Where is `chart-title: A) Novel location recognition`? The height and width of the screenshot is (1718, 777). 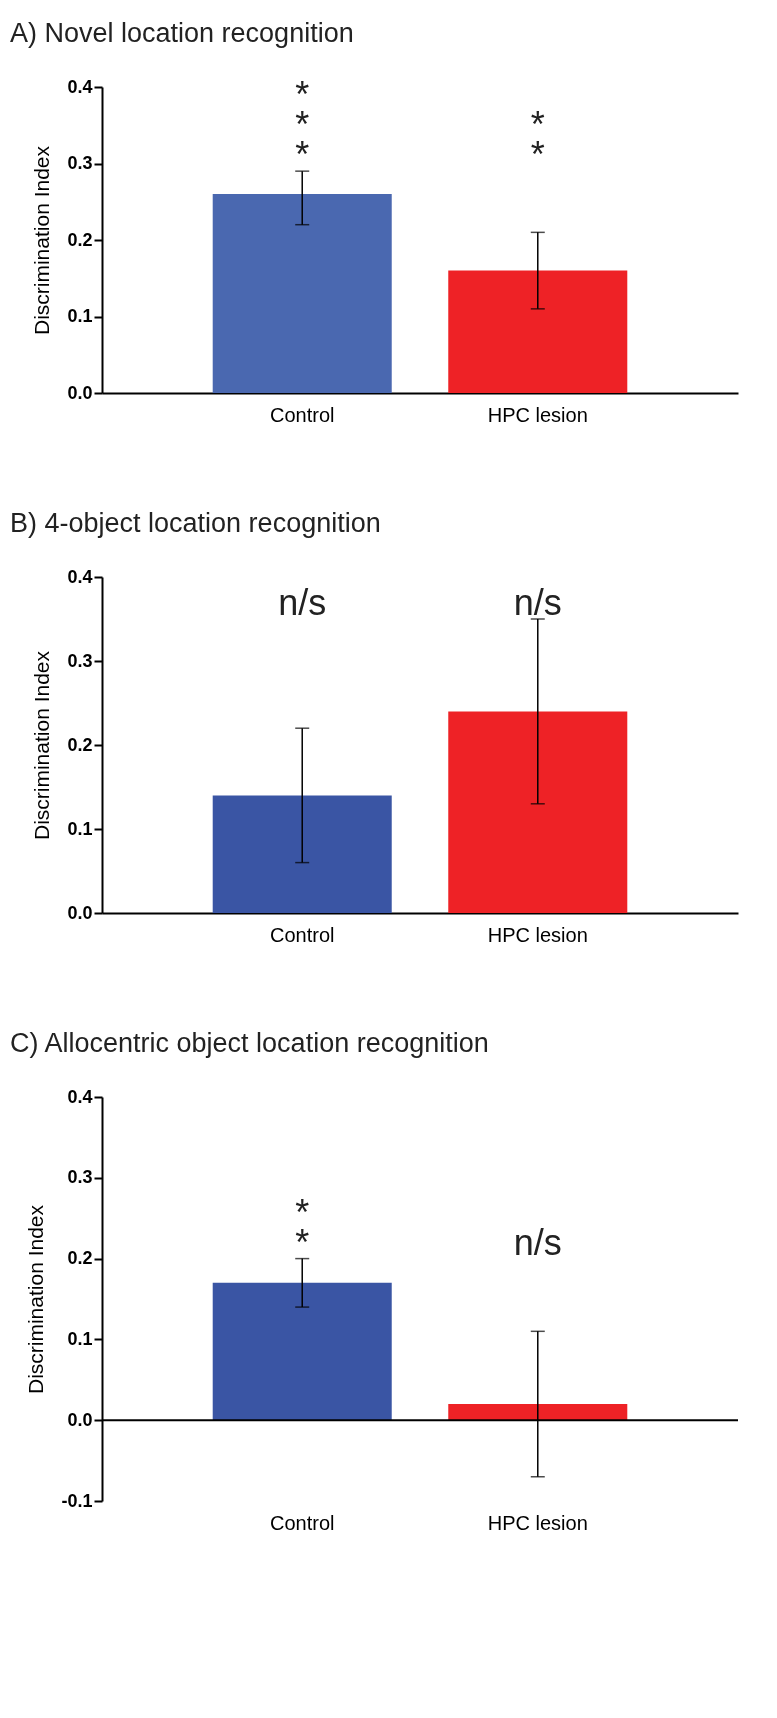
chart-title: A) Novel location recognition is located at coordinates (182, 33).